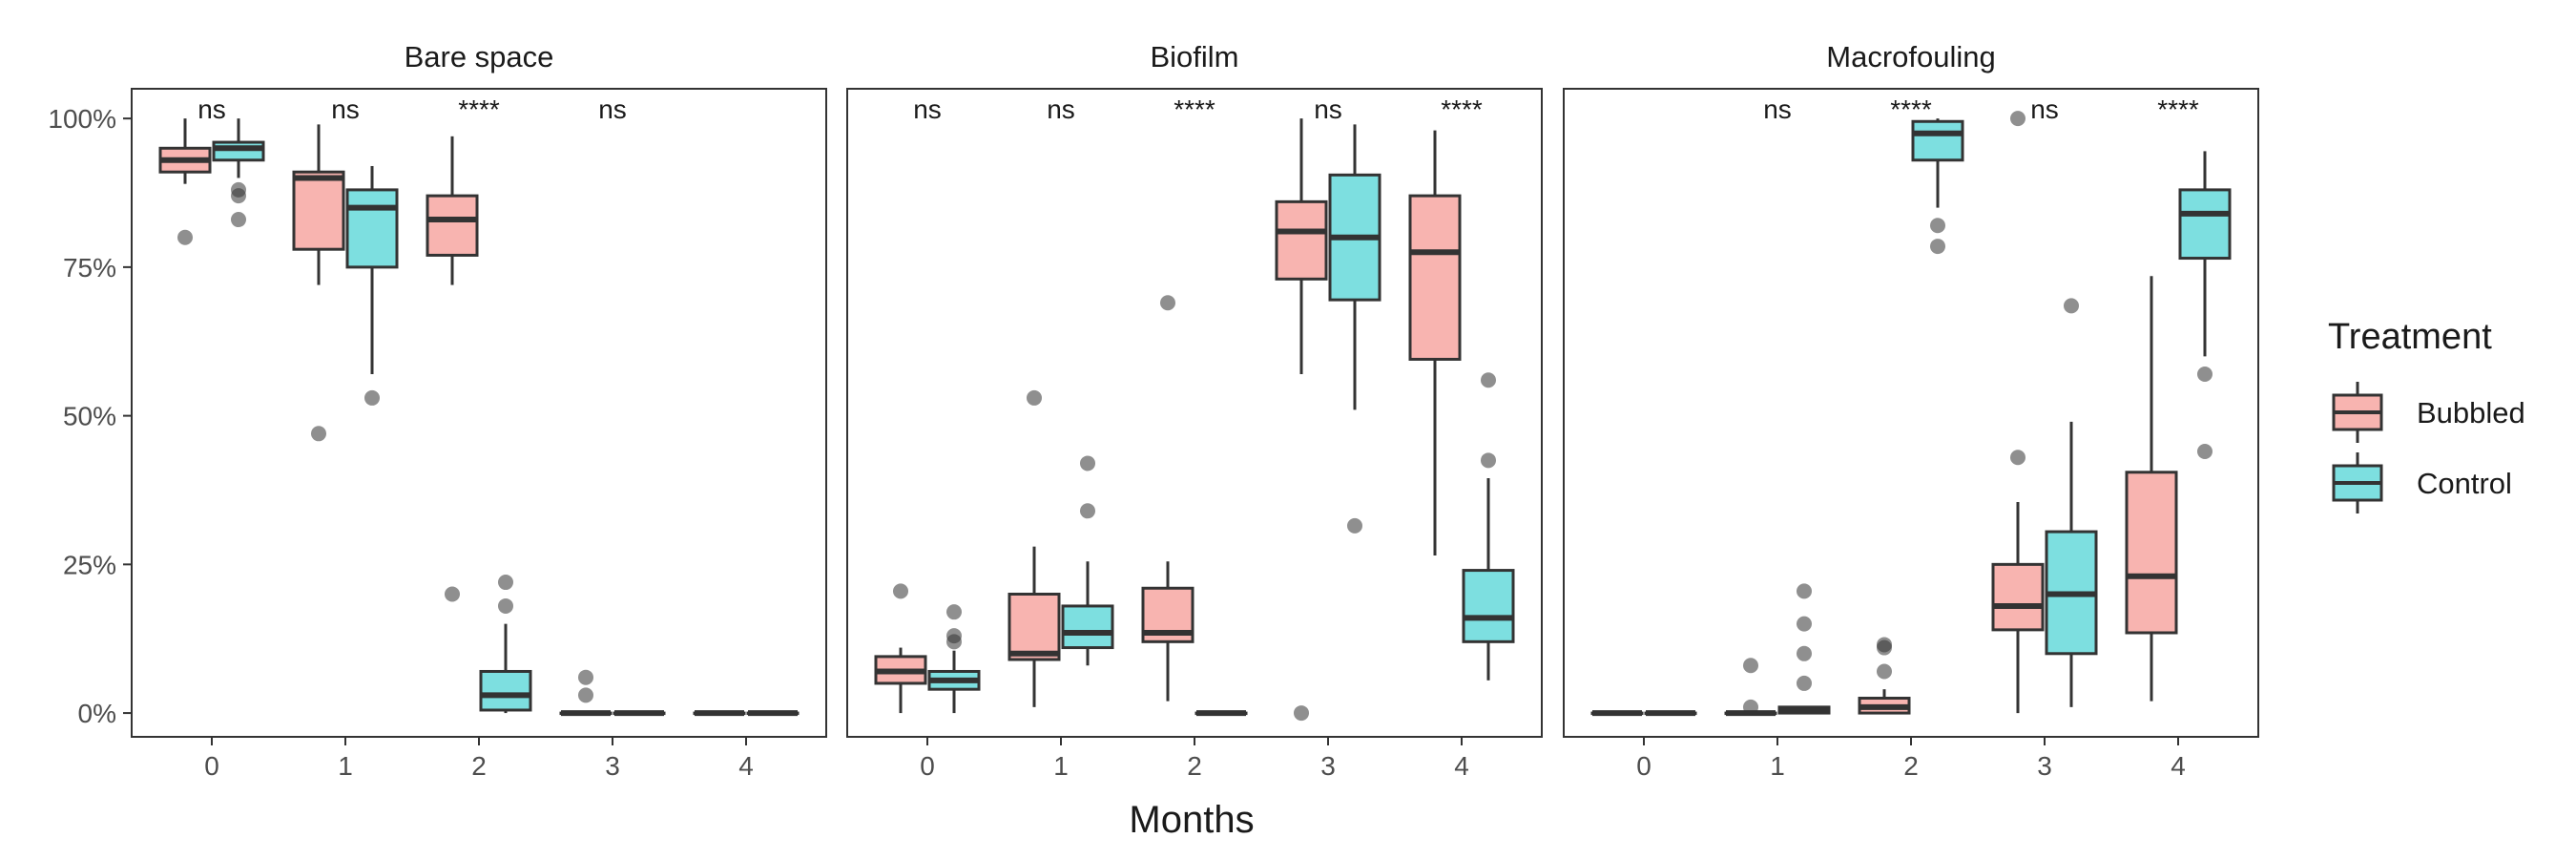 The height and width of the screenshot is (859, 2576). I want to click on legend-label: Control, so click(2464, 483).